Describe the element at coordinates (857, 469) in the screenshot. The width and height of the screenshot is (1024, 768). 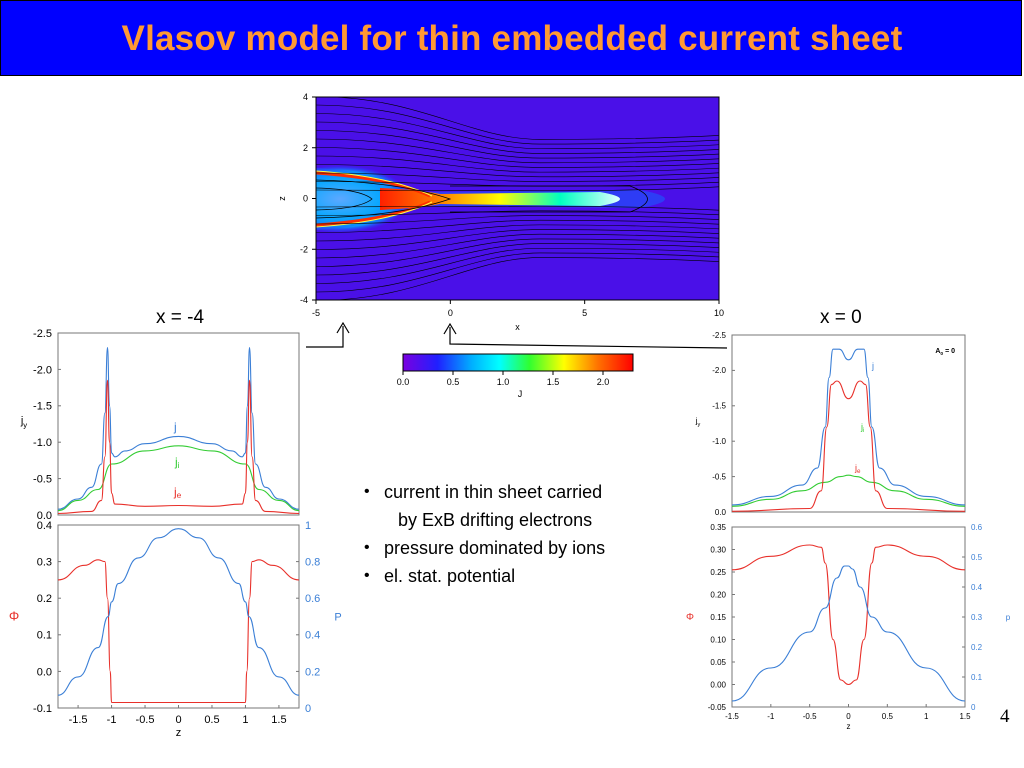
I see `series-label: je` at that location.